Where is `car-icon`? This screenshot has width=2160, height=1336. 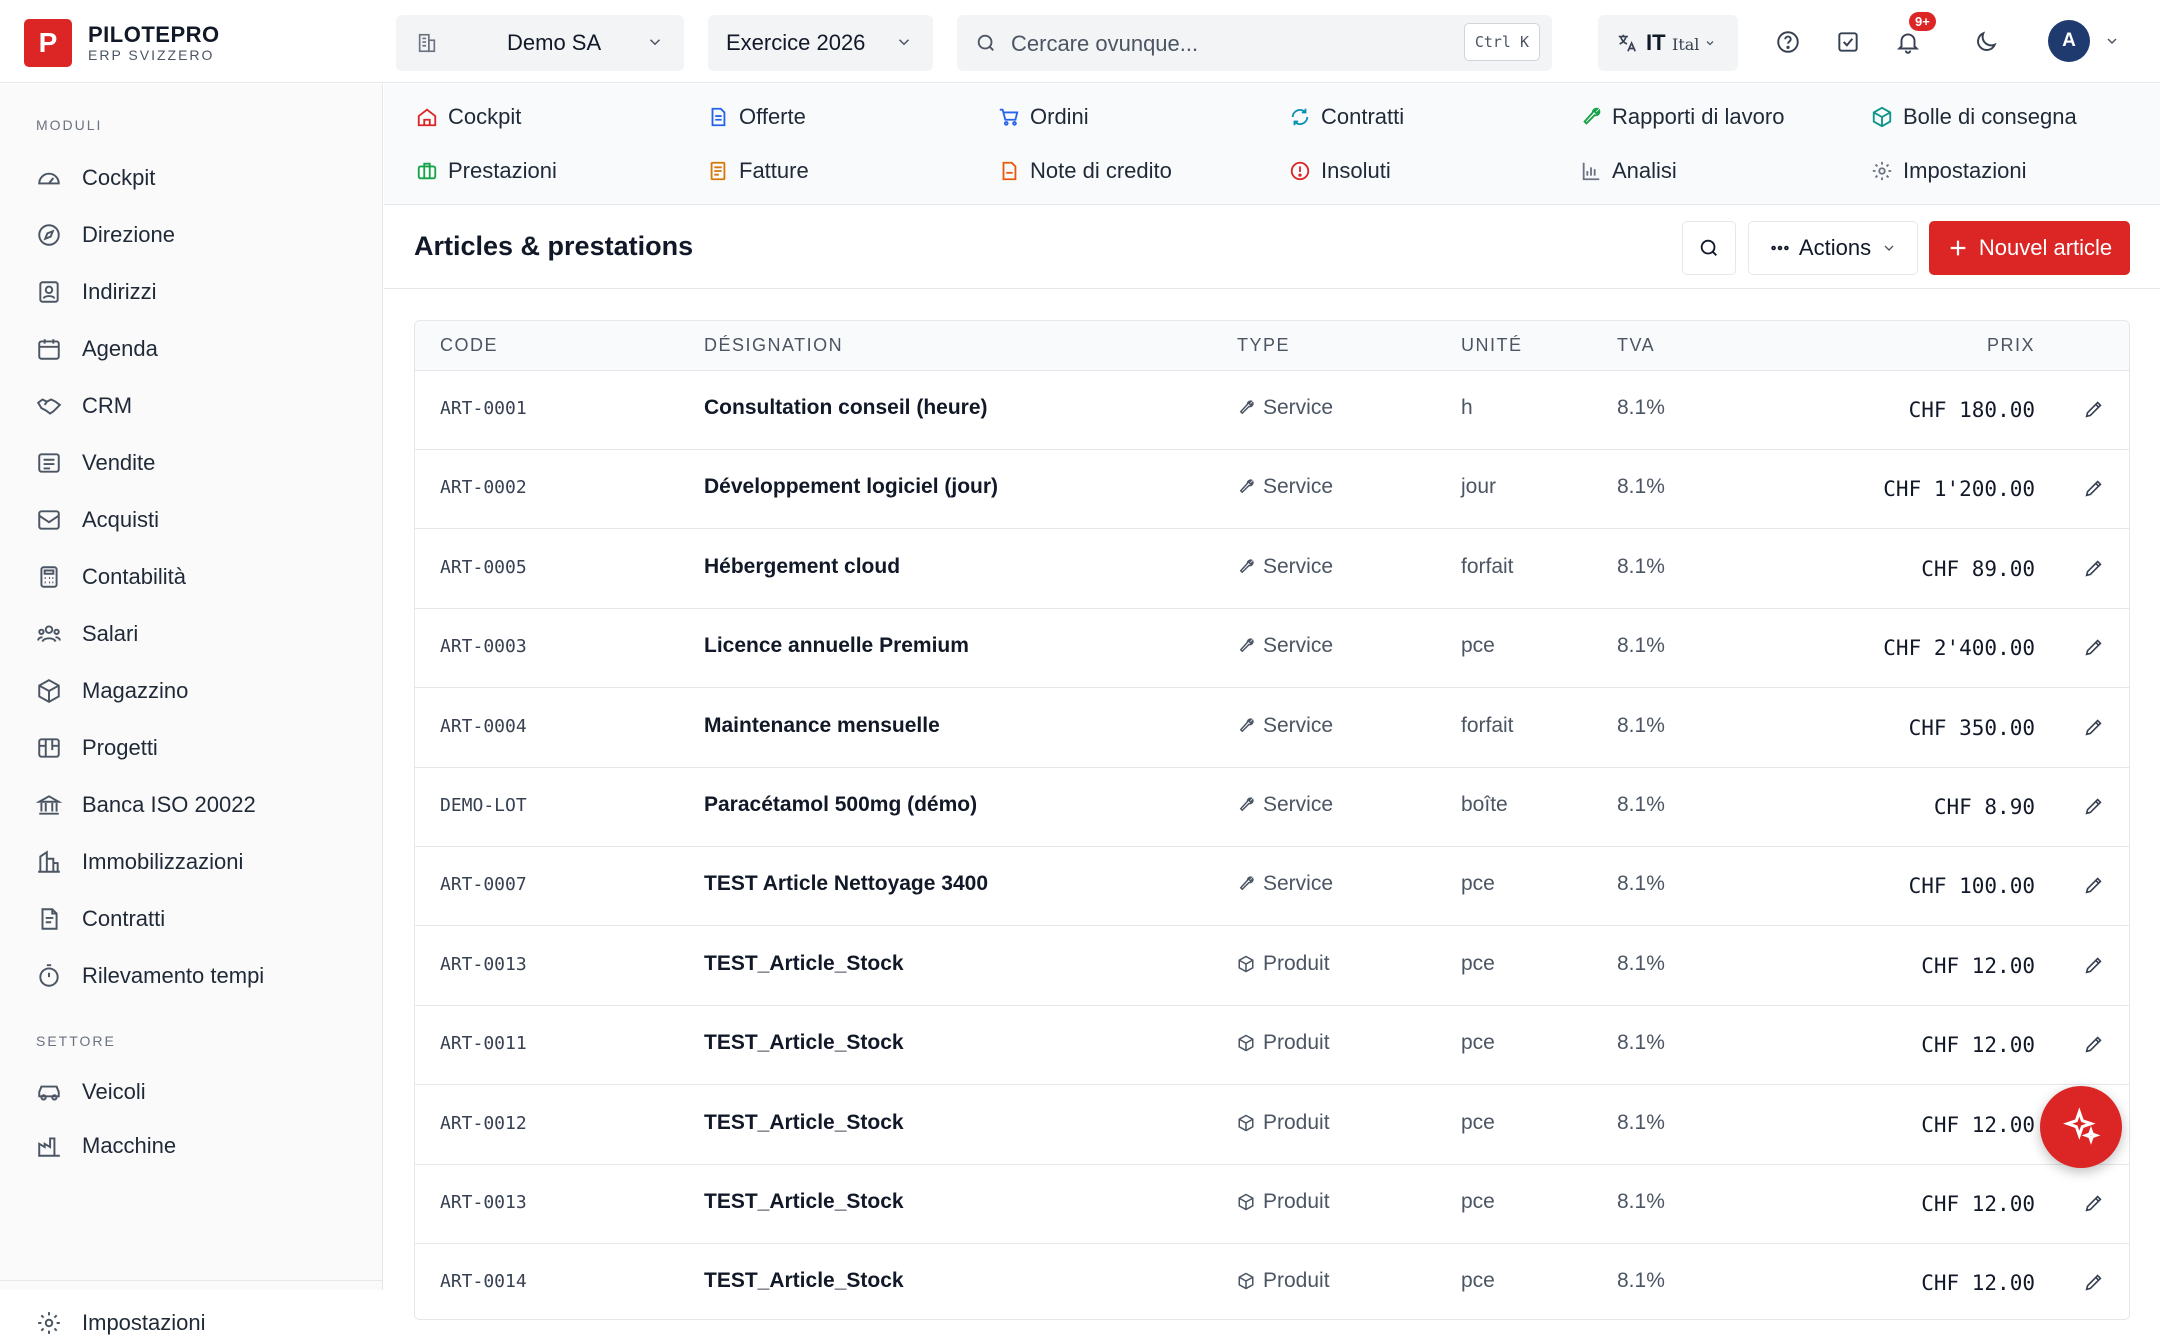 car-icon is located at coordinates (49, 1093).